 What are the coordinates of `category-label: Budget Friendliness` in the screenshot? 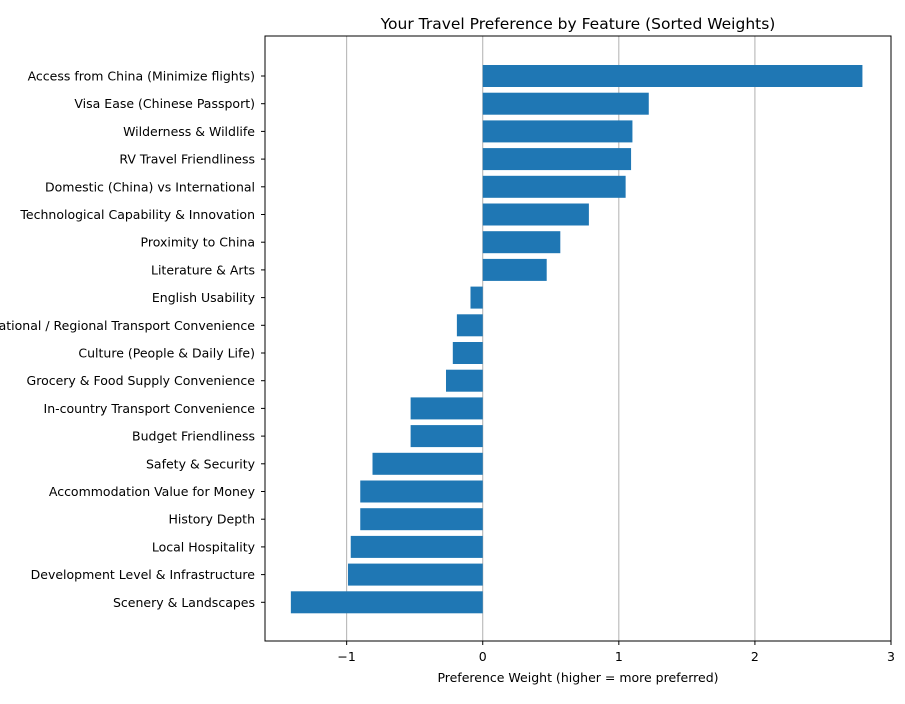 It's located at (193, 436).